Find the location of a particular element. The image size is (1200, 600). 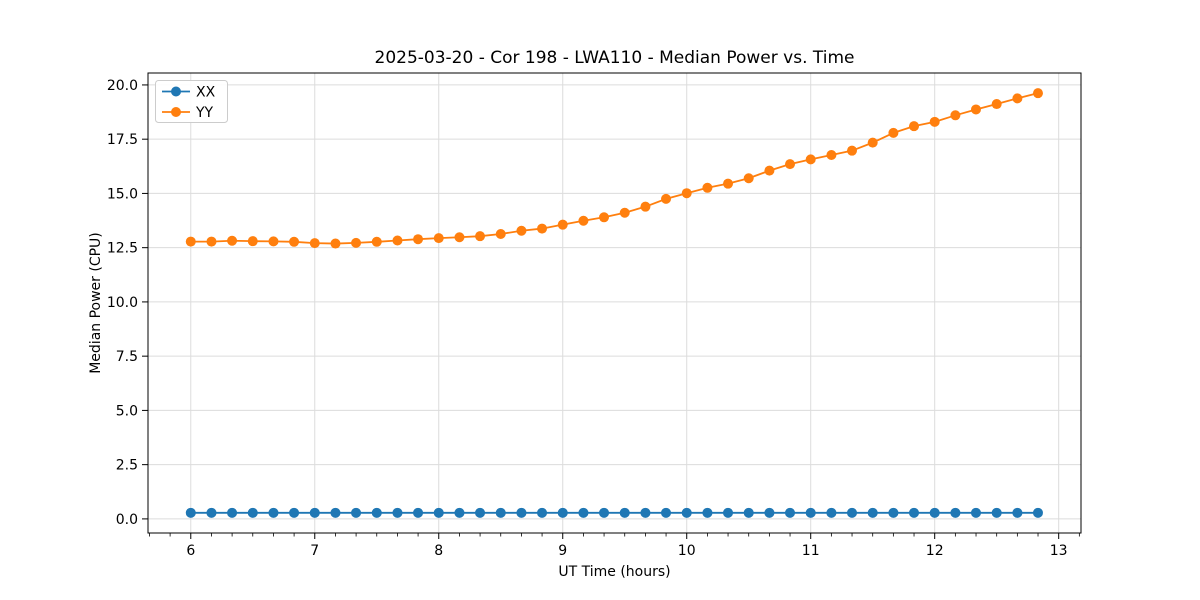

legend: XX YY is located at coordinates (191, 101).